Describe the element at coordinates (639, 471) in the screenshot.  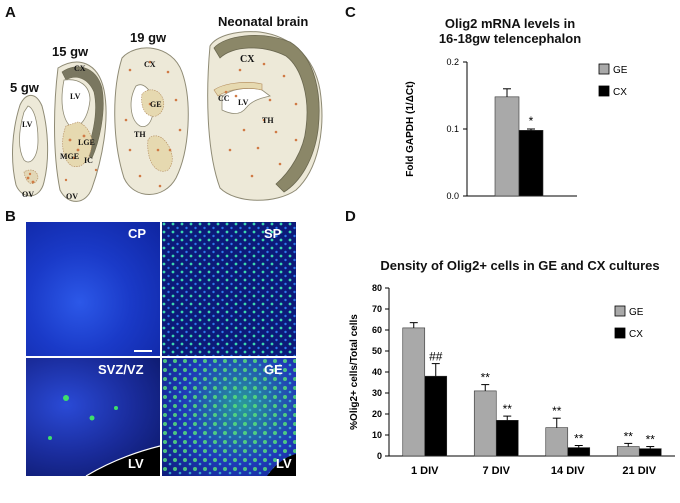
I see `chart-d-category-label: 21 DIV` at that location.